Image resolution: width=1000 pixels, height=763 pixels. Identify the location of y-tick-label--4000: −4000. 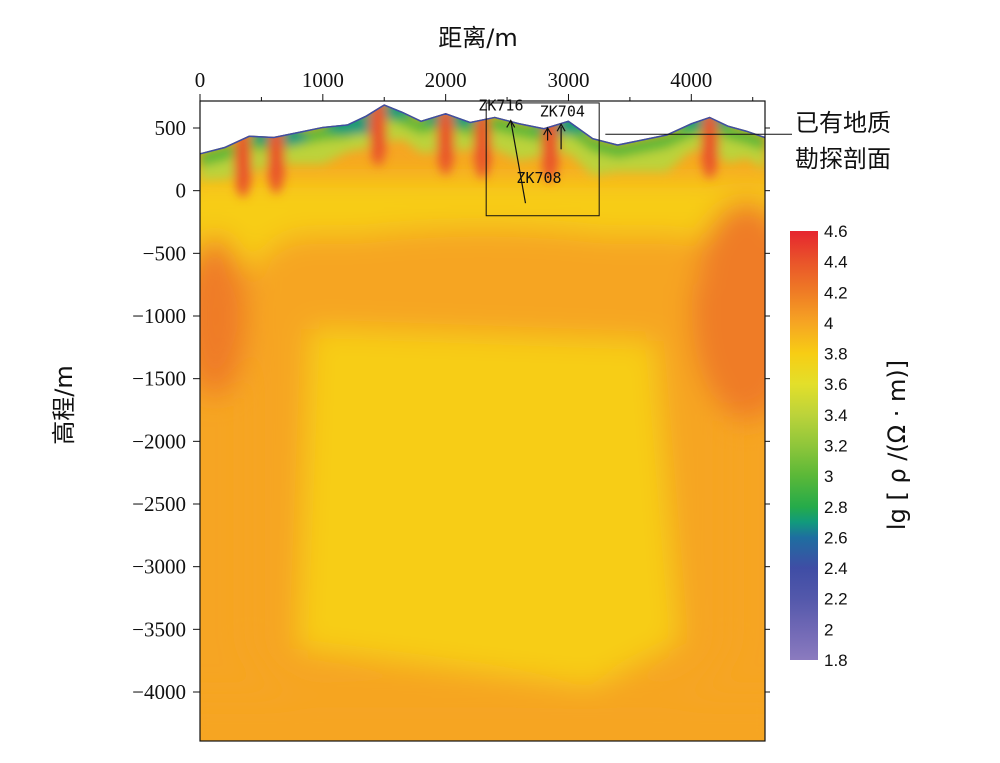
(159, 692).